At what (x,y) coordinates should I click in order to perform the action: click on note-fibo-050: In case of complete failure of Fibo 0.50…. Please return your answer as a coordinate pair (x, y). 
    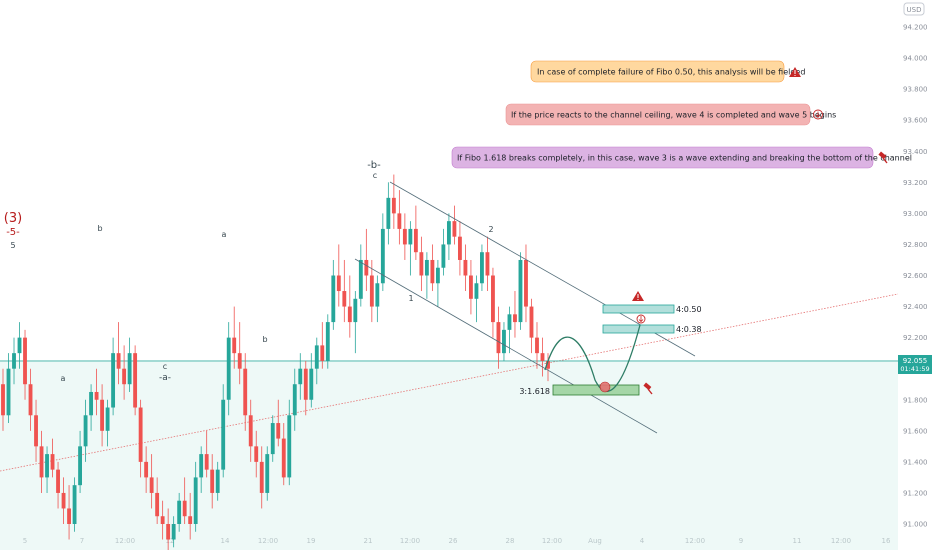
    Looking at the image, I should click on (667, 71).